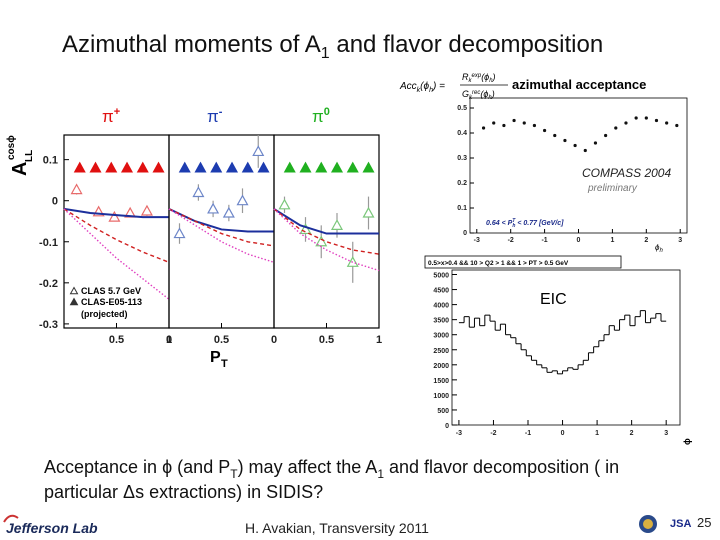 The width and height of the screenshot is (720, 540). Describe the element at coordinates (167, 467) in the screenshot. I see `body-text: ϕ` at that location.